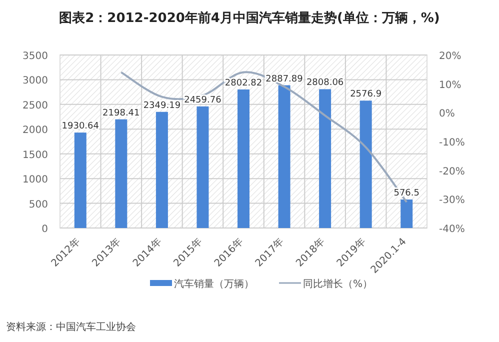 The width and height of the screenshot is (499, 342). I want to click on data-label: 2576.9, so click(366, 95).